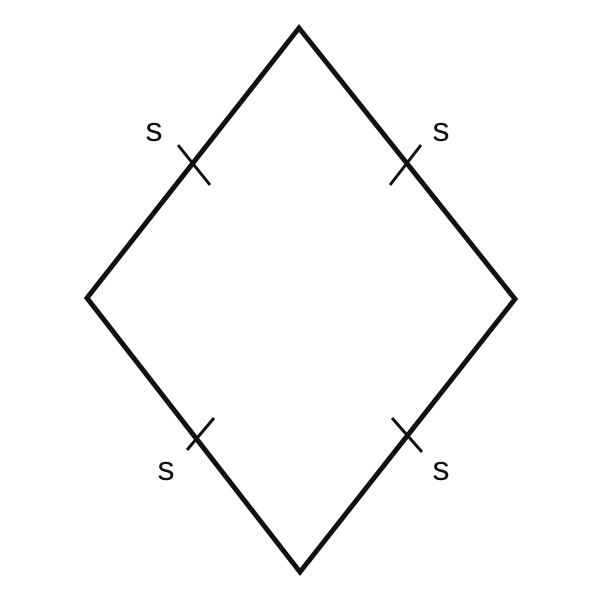 The height and width of the screenshot is (600, 600). I want to click on side-label-upper-right: s, so click(441, 130).